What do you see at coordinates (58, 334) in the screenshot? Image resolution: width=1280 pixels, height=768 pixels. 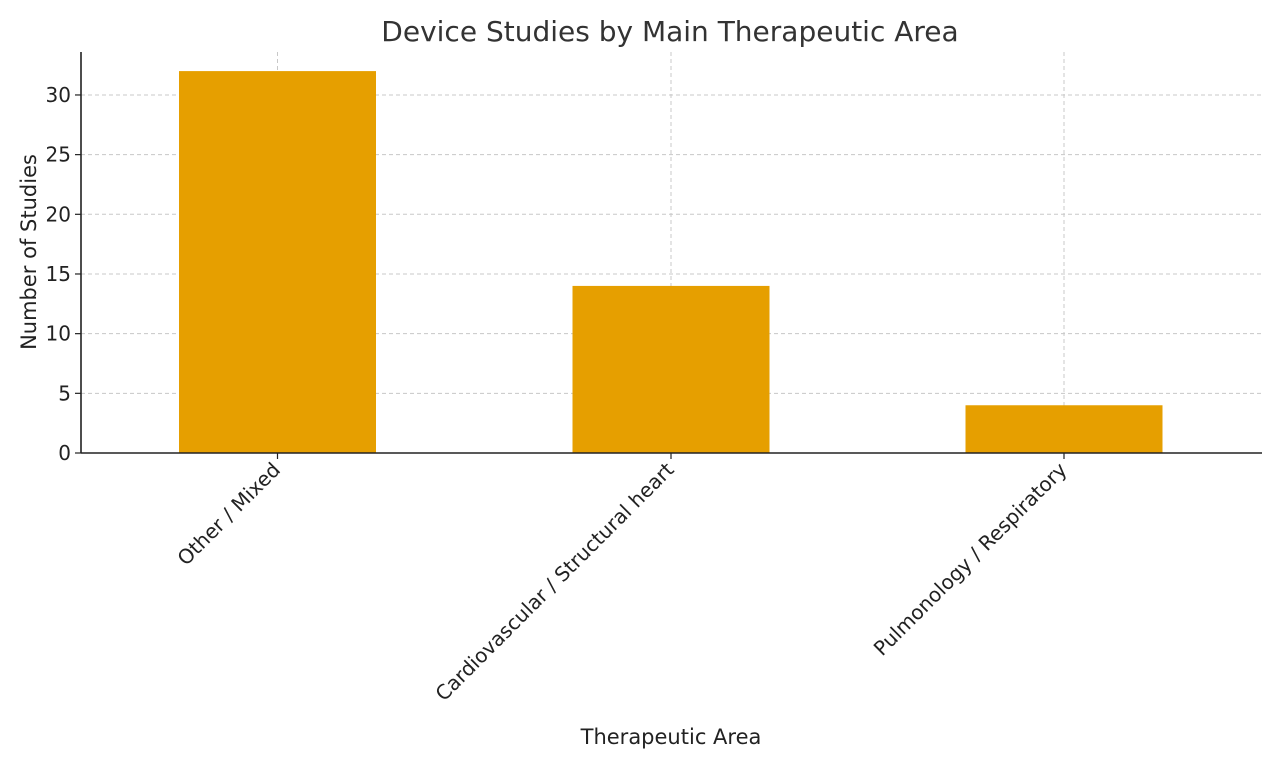 I see `y-tick-label: 10` at bounding box center [58, 334].